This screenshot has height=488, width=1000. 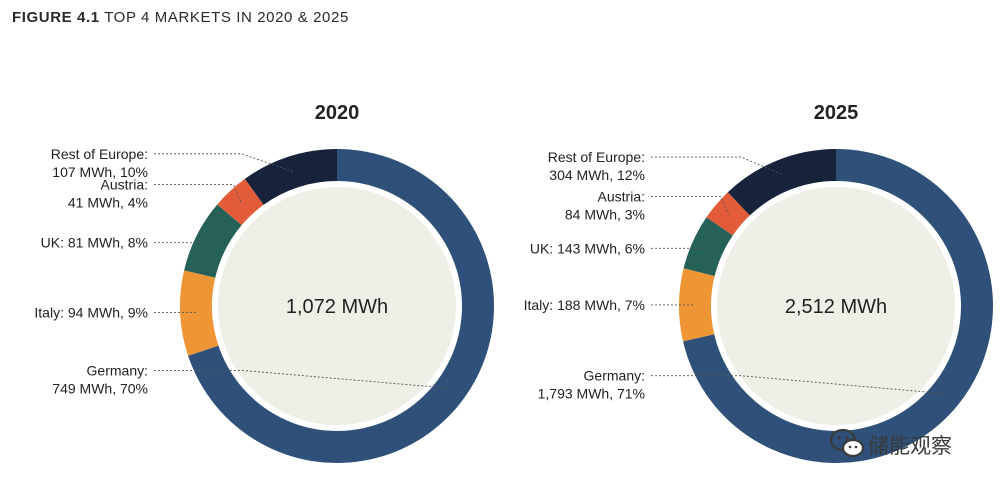 What do you see at coordinates (847, 443) in the screenshot?
I see `wechat-icon` at bounding box center [847, 443].